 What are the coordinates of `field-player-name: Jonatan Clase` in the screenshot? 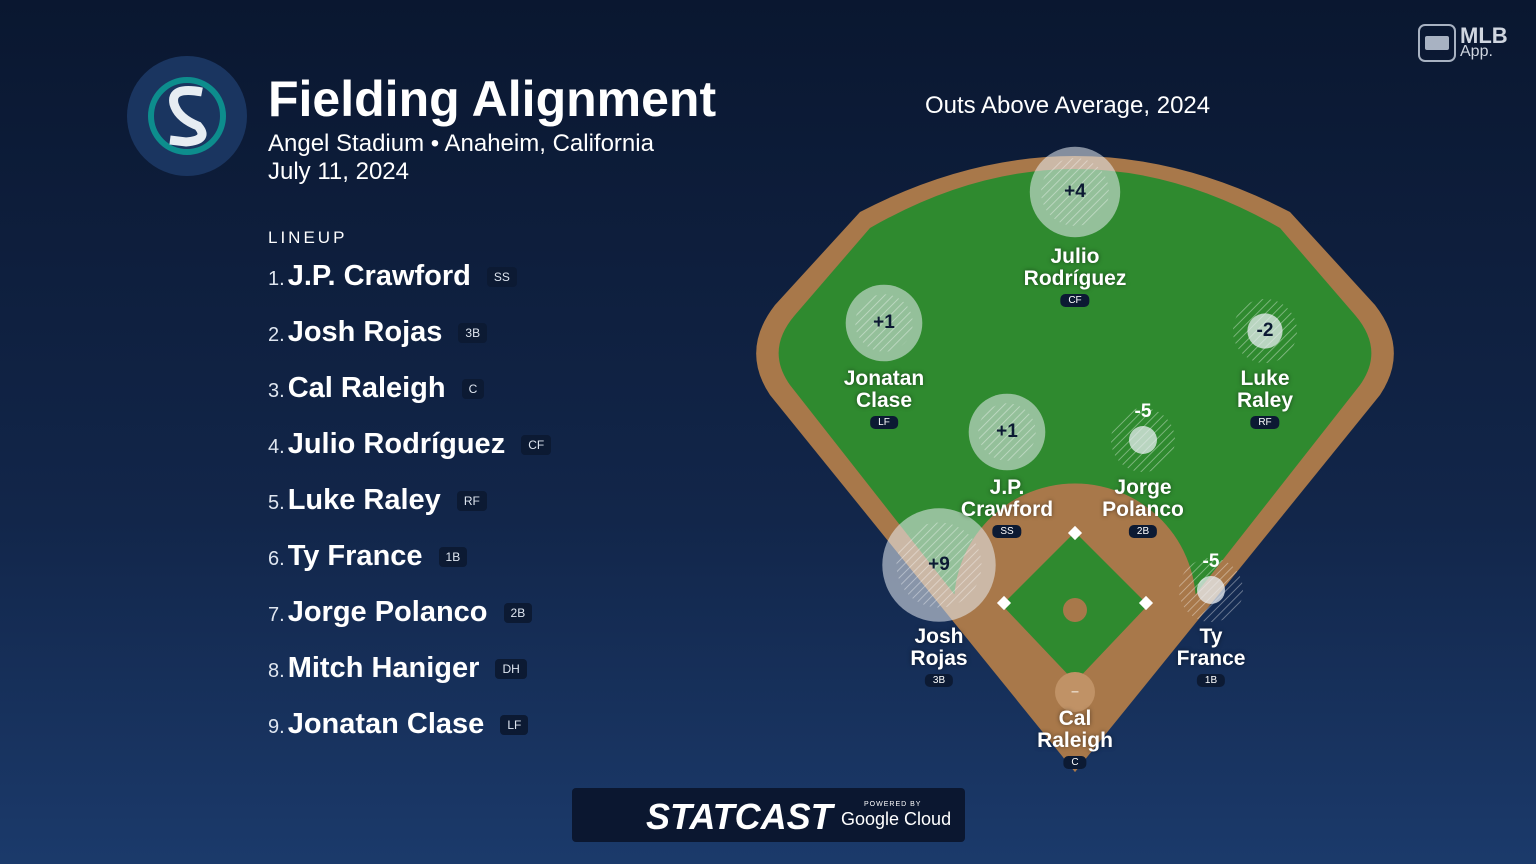 It's located at (884, 390).